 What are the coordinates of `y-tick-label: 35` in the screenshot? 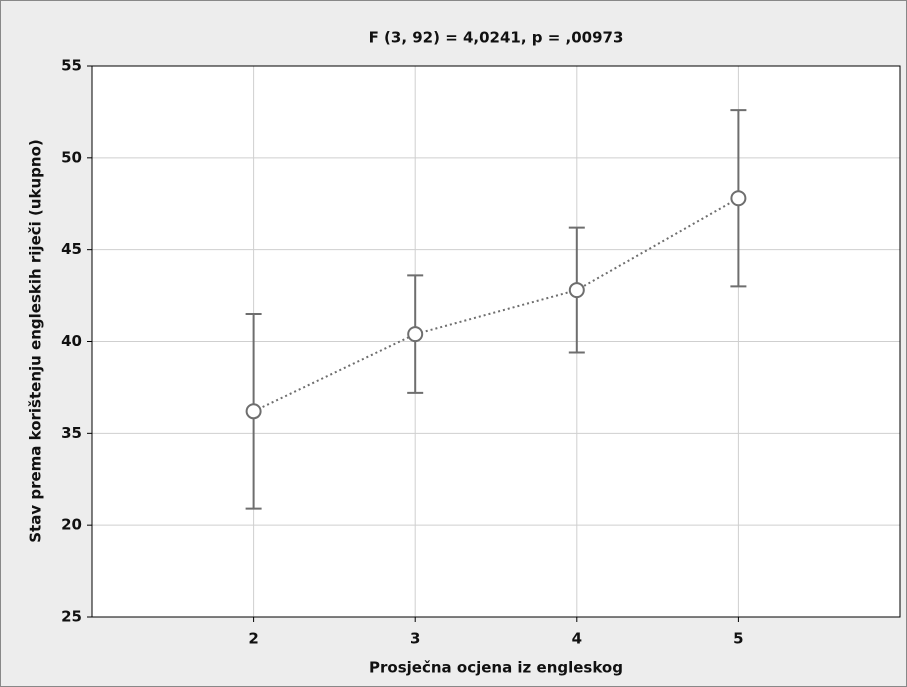 It's located at (71, 433).